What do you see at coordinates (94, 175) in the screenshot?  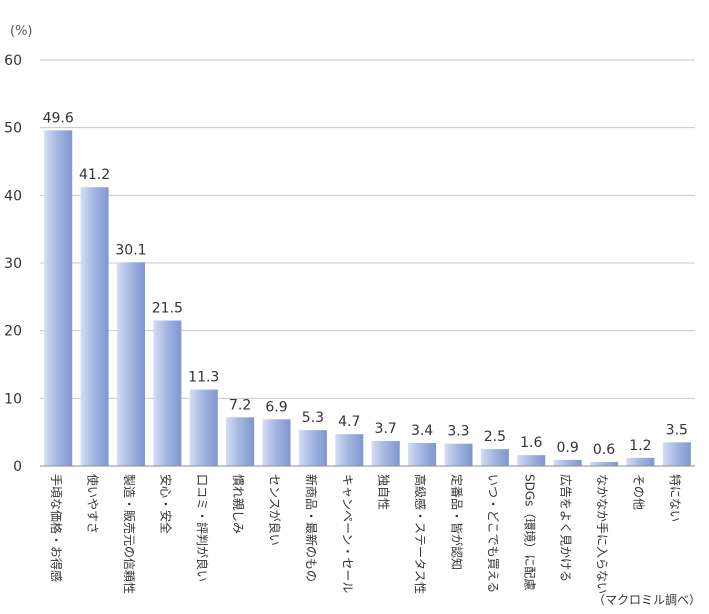 I see `value-label: 41.2` at bounding box center [94, 175].